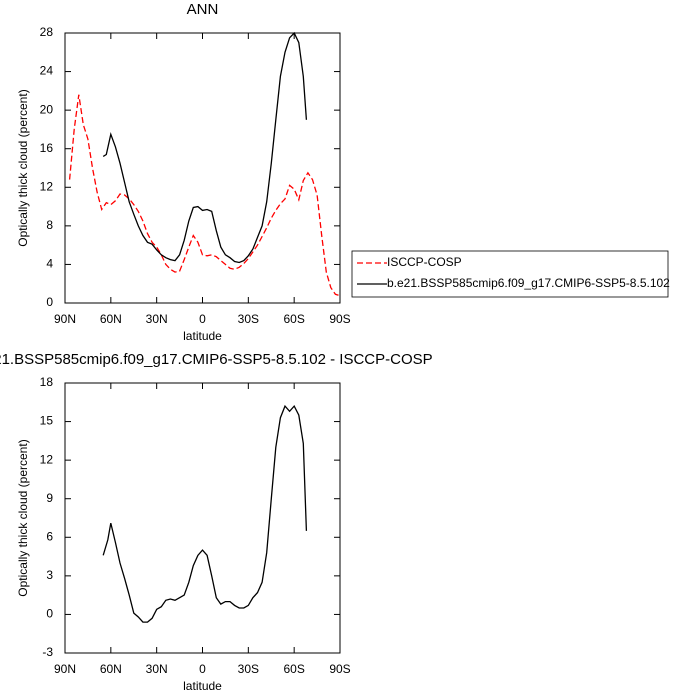 Image resolution: width=700 pixels, height=700 pixels. What do you see at coordinates (510, 274) in the screenshot?
I see `legend-box` at bounding box center [510, 274].